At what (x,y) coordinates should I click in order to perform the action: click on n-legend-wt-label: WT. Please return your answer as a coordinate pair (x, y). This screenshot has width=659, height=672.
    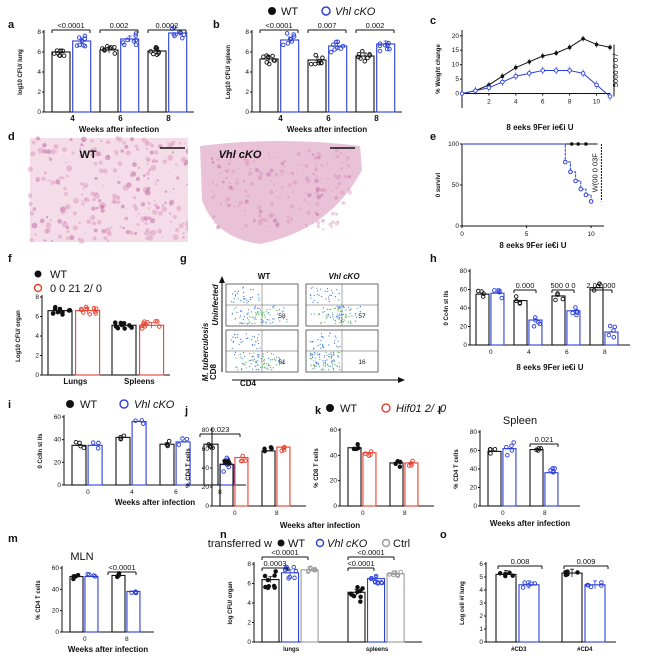
    Looking at the image, I should click on (296, 544).